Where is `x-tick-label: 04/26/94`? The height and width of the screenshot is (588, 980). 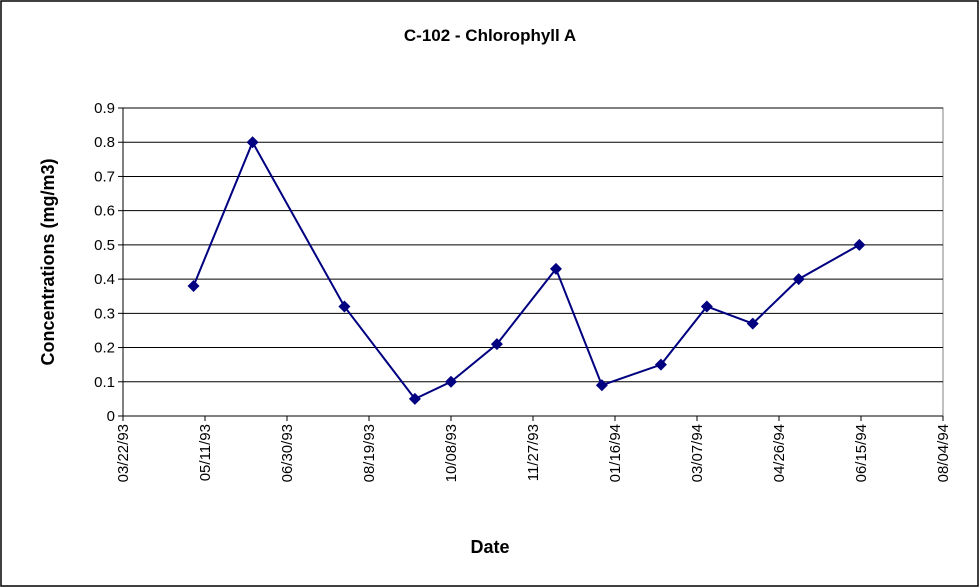
x-tick-label: 04/26/94 is located at coordinates (779, 453).